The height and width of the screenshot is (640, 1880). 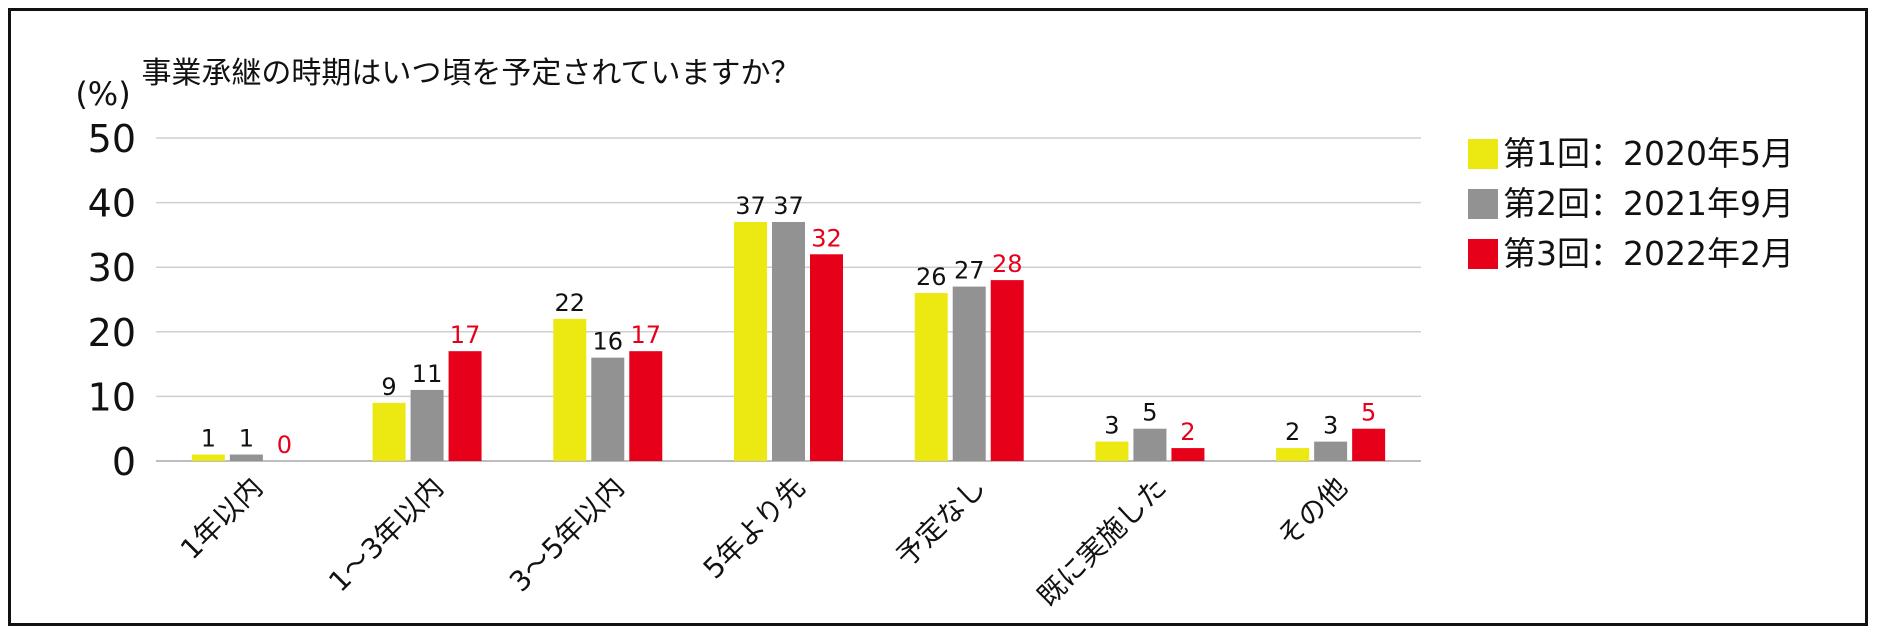 What do you see at coordinates (608, 342) in the screenshot?
I see `data-label: 16` at bounding box center [608, 342].